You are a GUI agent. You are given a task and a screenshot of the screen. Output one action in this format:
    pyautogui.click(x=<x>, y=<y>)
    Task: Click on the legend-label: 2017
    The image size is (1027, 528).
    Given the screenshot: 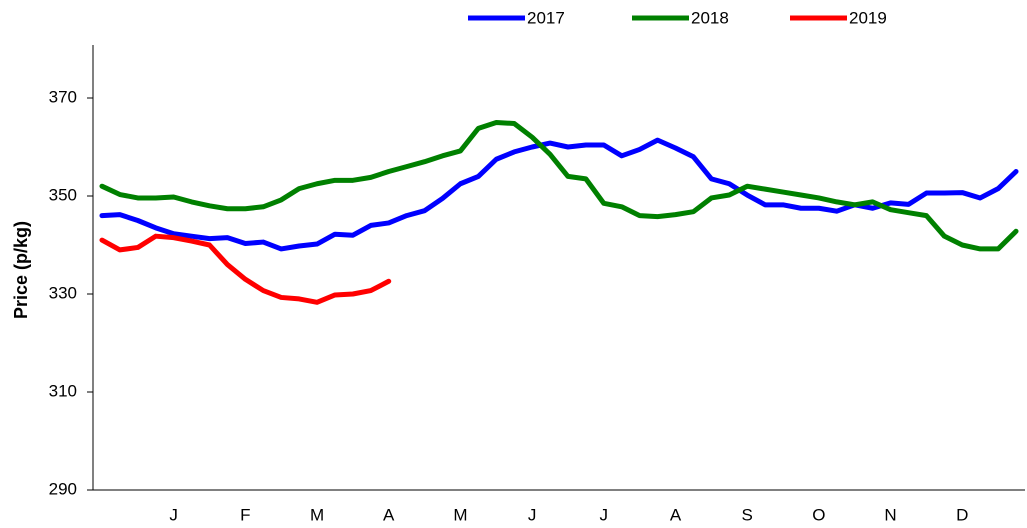 What is the action you would take?
    pyautogui.click(x=546, y=17)
    